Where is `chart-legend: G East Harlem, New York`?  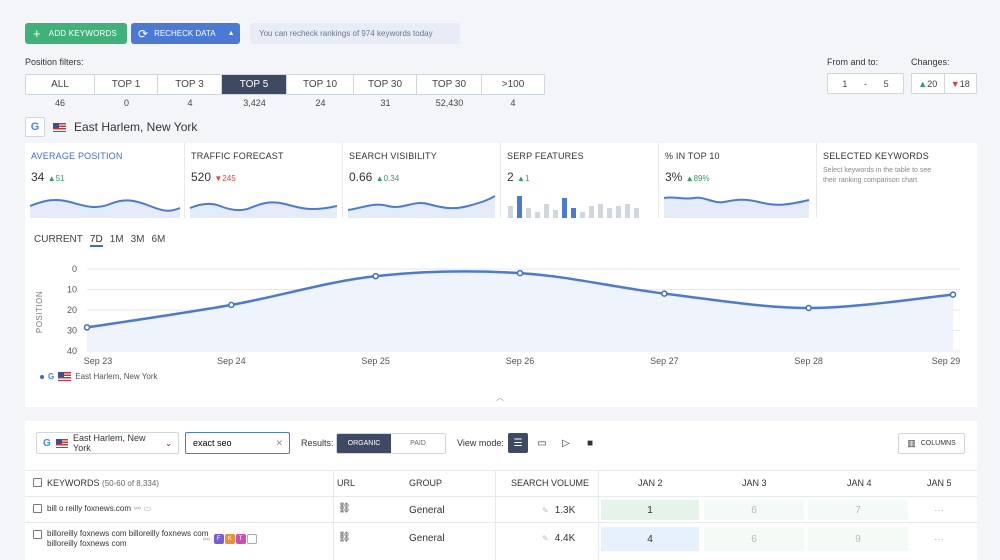
chart-legend: G East Harlem, New York is located at coordinates (99, 376).